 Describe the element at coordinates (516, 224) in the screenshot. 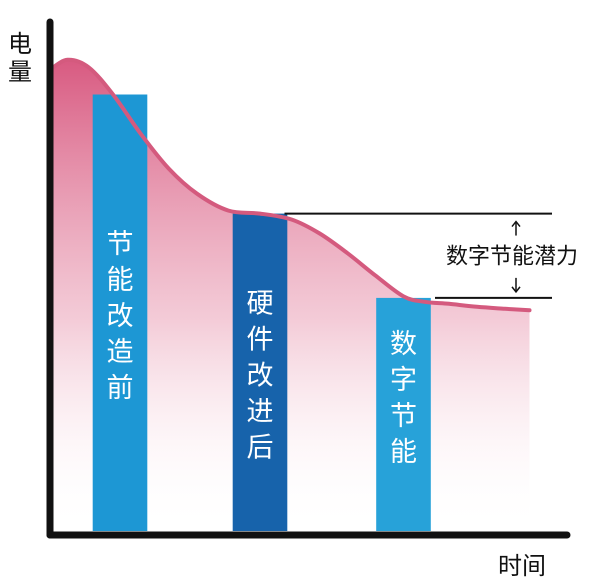

I see `up-arrow-head-icon` at that location.